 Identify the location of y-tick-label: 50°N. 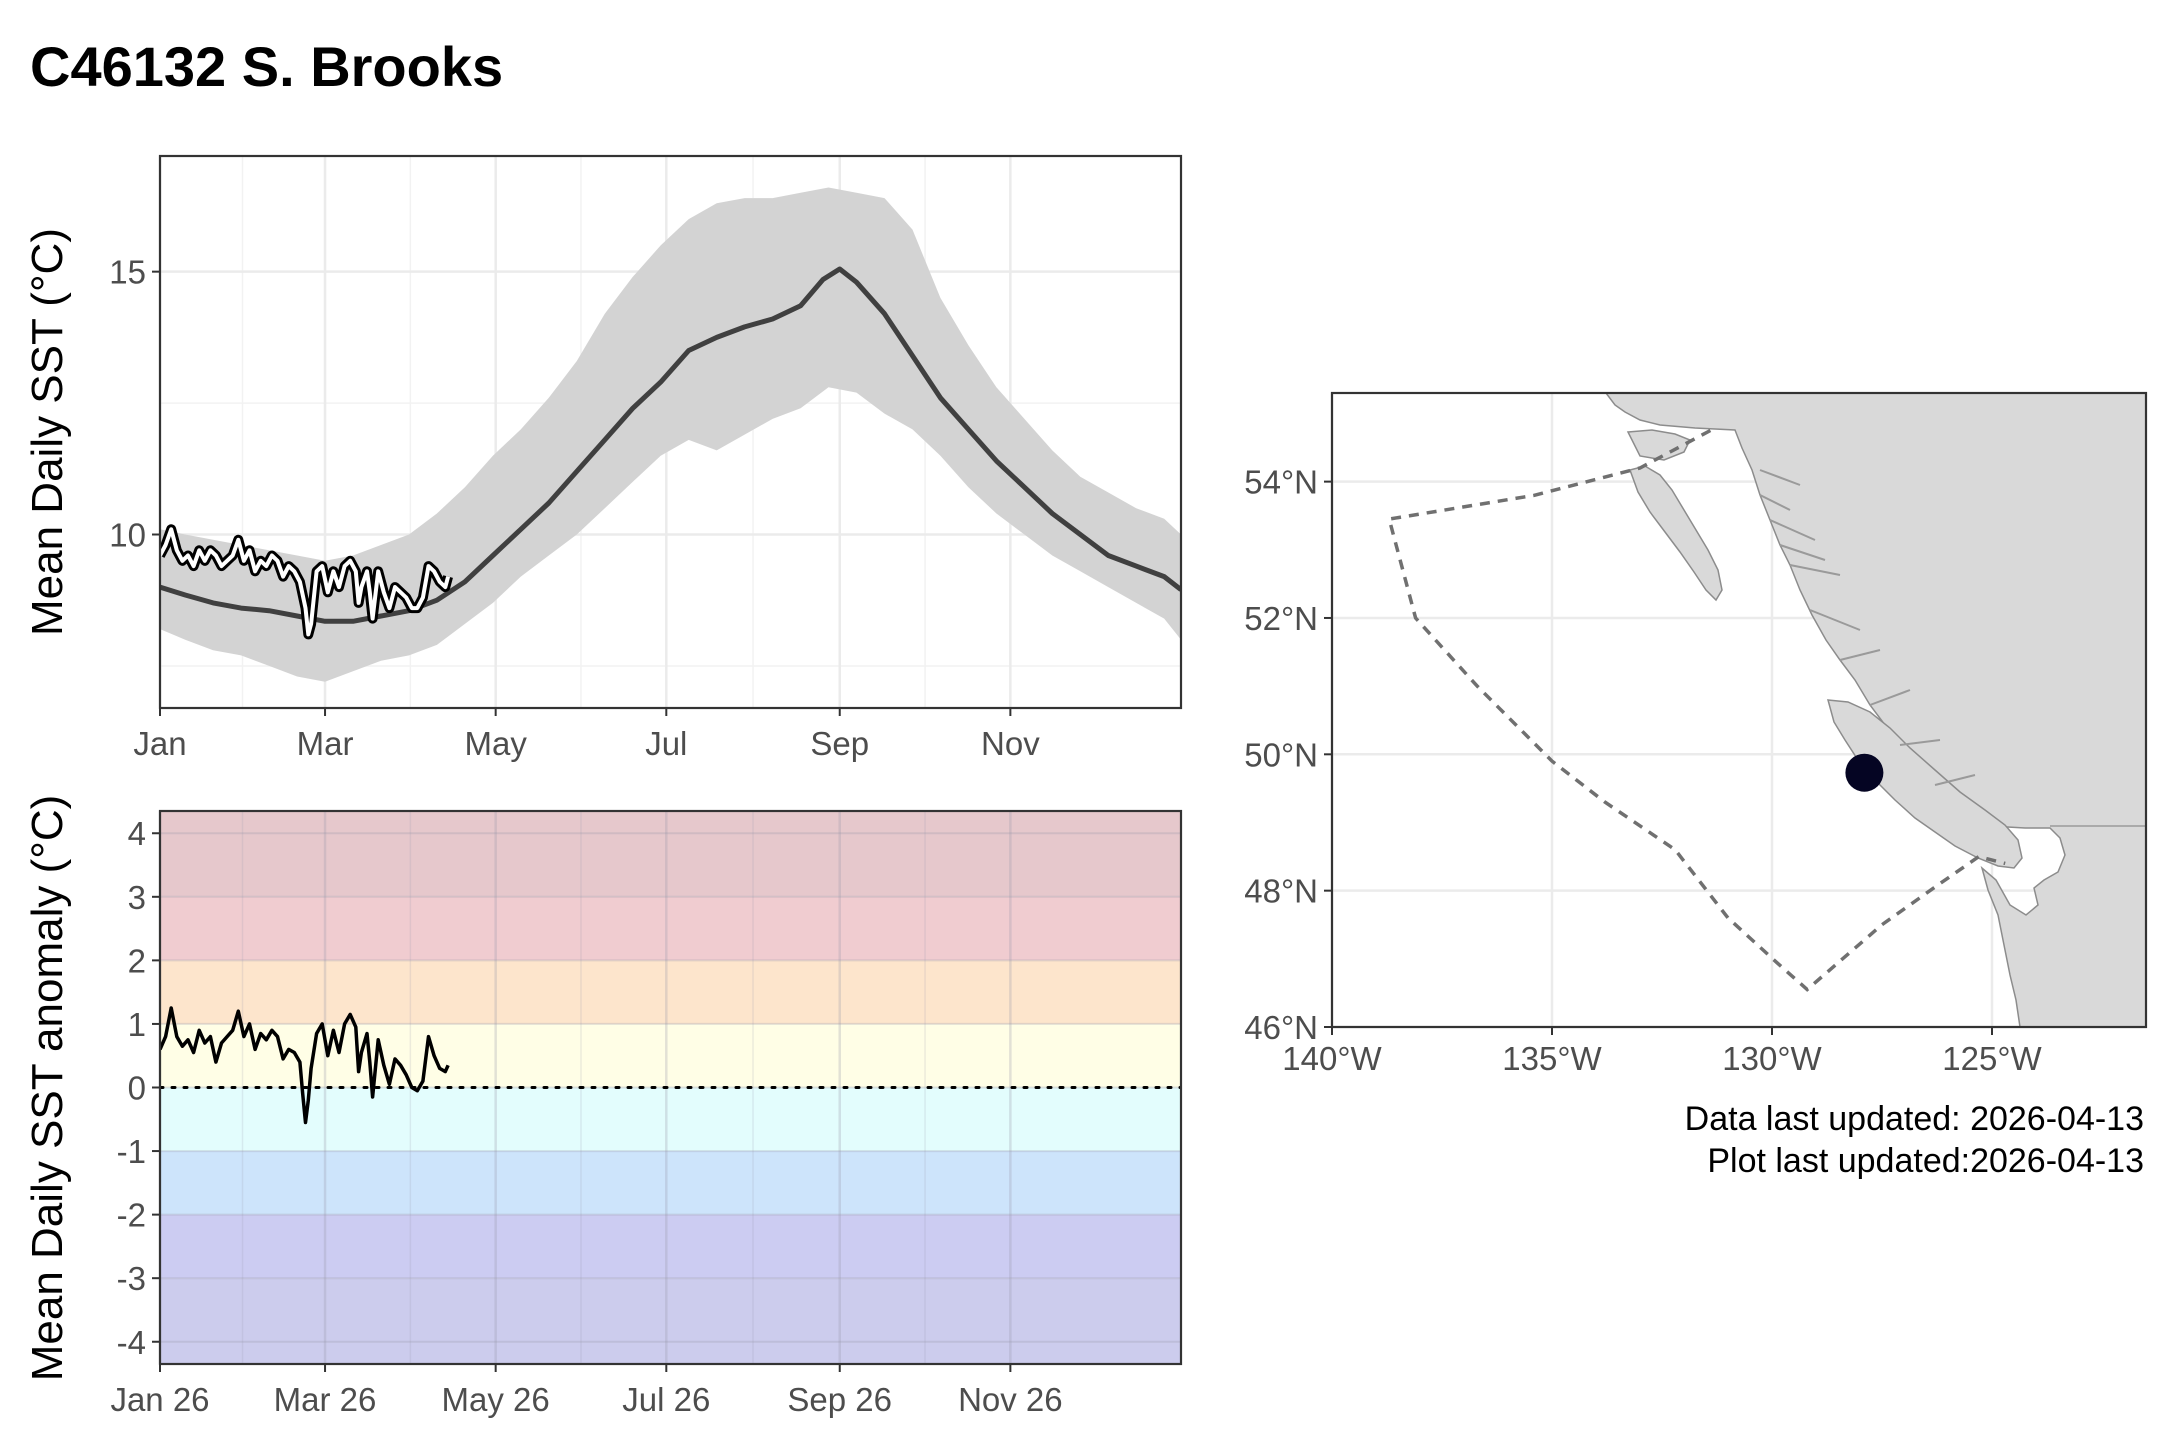
(1281, 754).